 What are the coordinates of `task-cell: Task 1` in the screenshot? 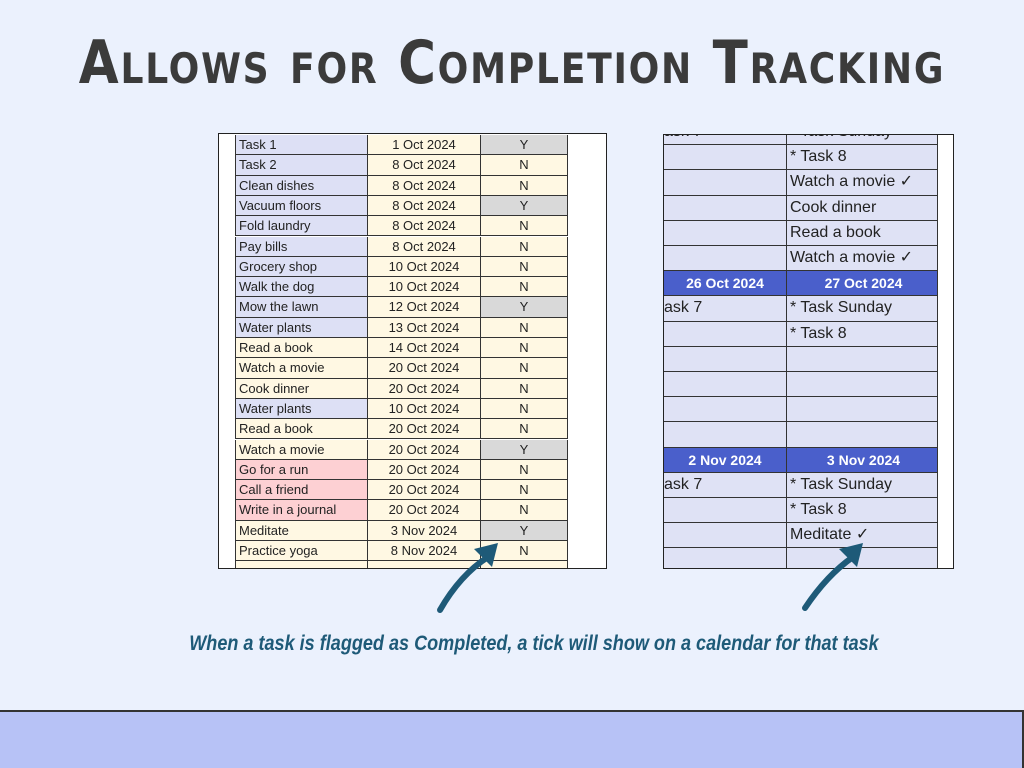 It's located at (301, 145).